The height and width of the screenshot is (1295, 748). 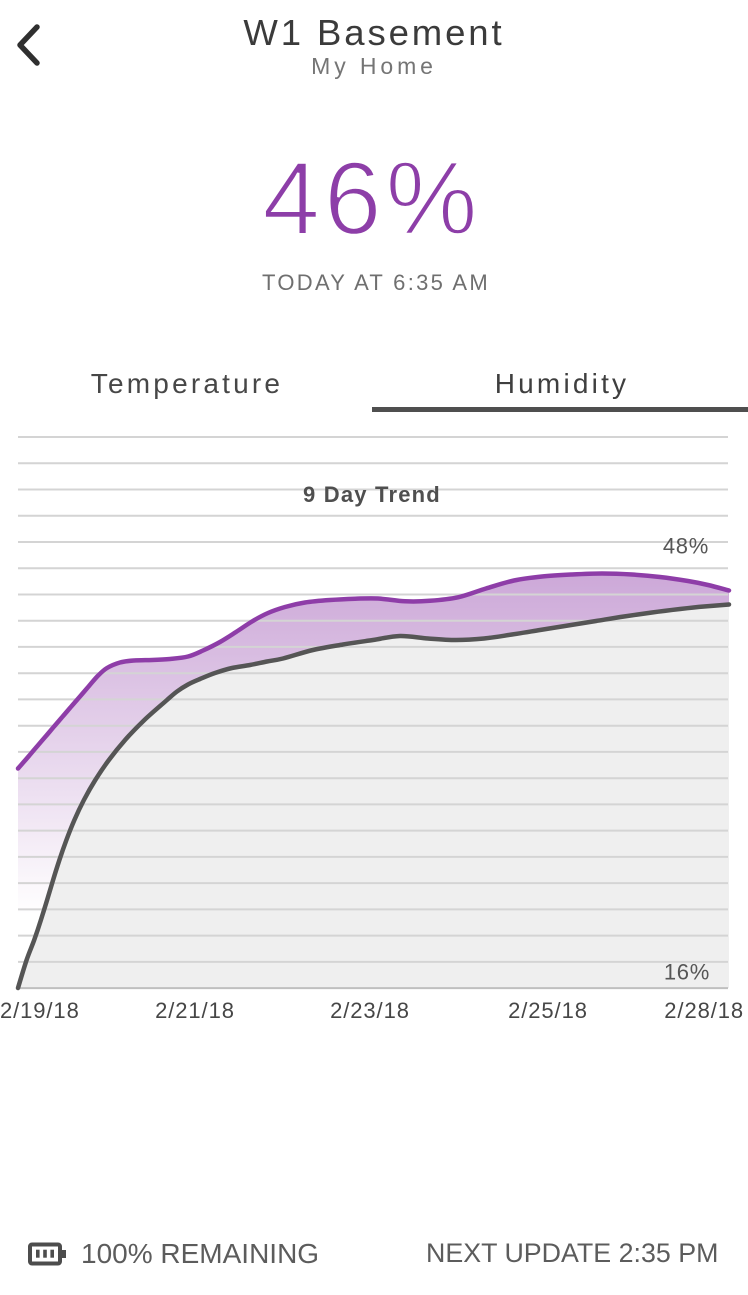 What do you see at coordinates (195, 1010) in the screenshot?
I see `svg-text: 2/21/18` at bounding box center [195, 1010].